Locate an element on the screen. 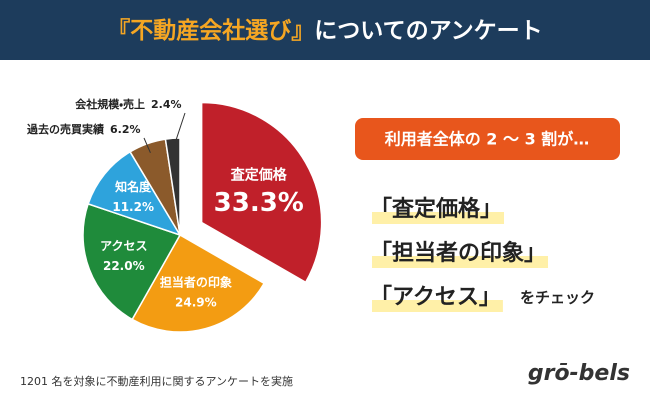 The height and width of the screenshot is (400, 650). callout-item: 「担当者の印象」 is located at coordinates (458, 253).